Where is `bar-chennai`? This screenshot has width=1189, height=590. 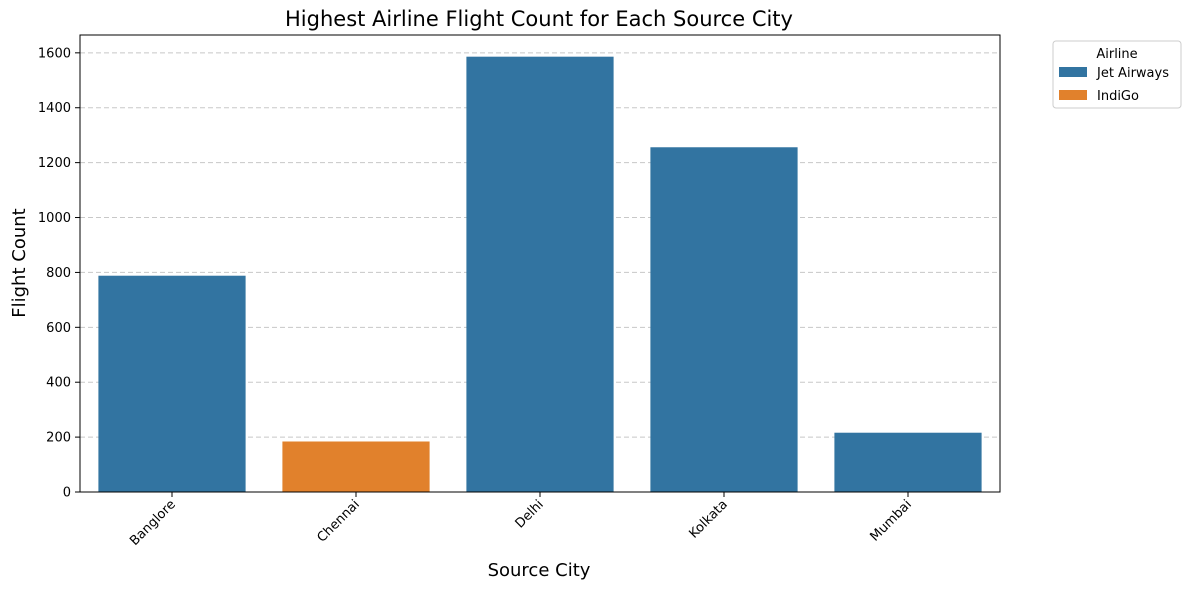
bar-chennai is located at coordinates (356, 466).